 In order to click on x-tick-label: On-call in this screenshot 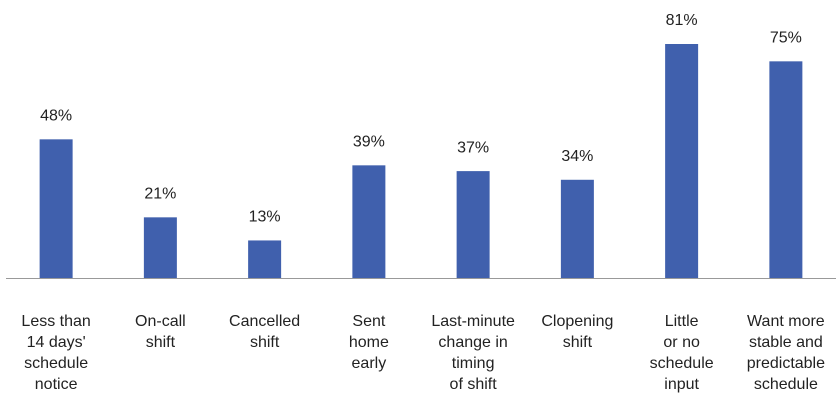, I will do `click(160, 321)`.